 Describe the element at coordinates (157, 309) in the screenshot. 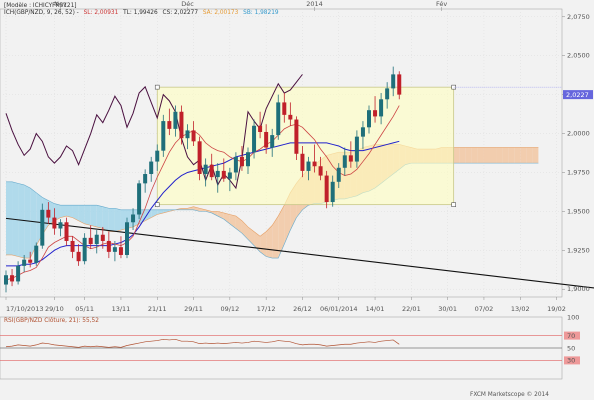

I see `x-tick-label: 21/11` at that location.